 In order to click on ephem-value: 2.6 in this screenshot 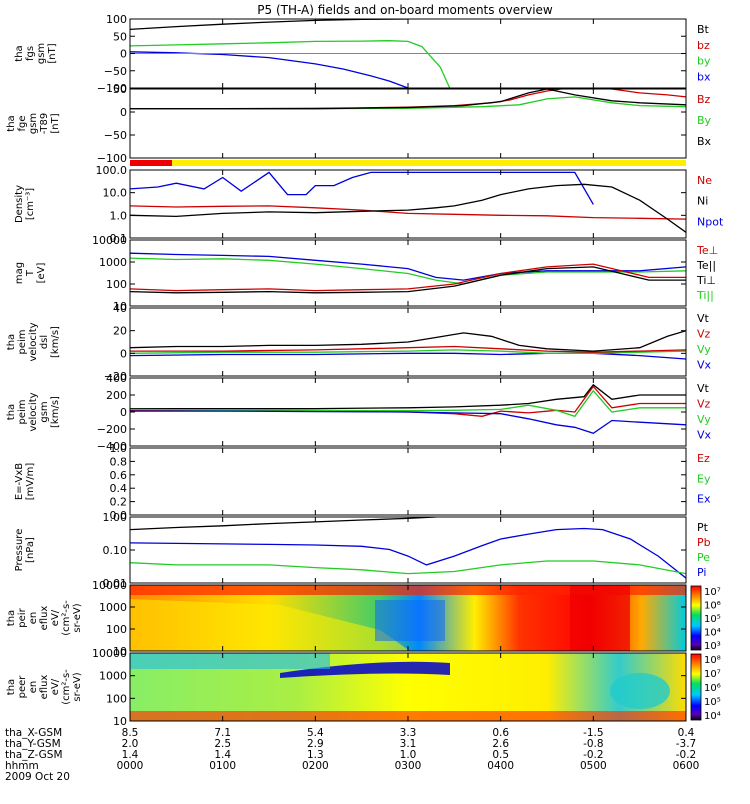, I will do `click(500, 744)`.